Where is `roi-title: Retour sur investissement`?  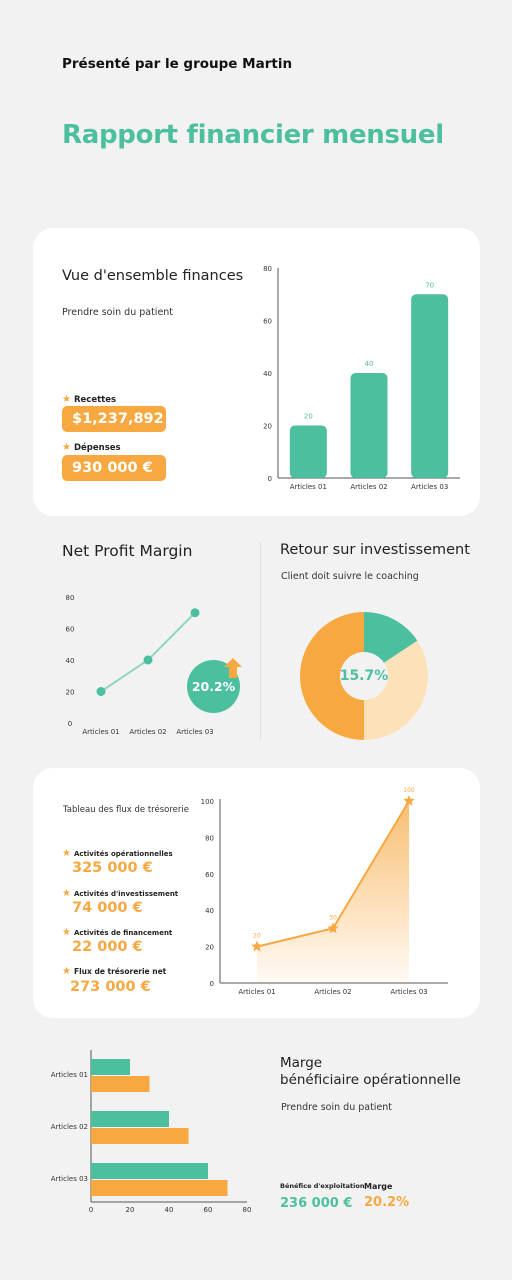 roi-title: Retour sur investissement is located at coordinates (375, 550).